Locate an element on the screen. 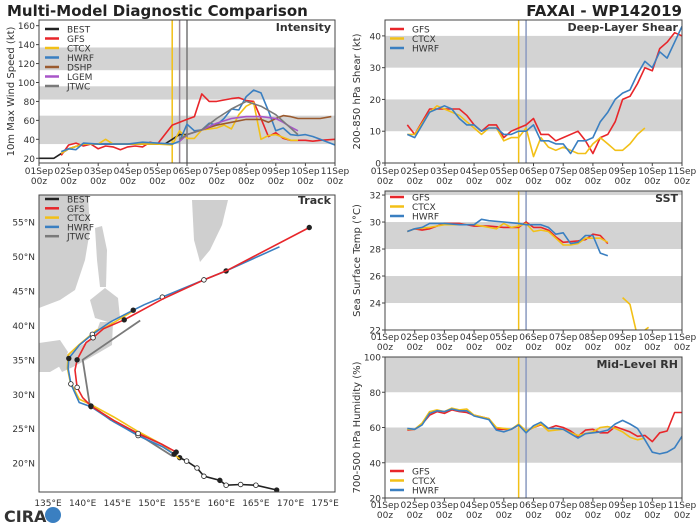  lat-tick-label: 20°N is located at coordinates (23, 465).